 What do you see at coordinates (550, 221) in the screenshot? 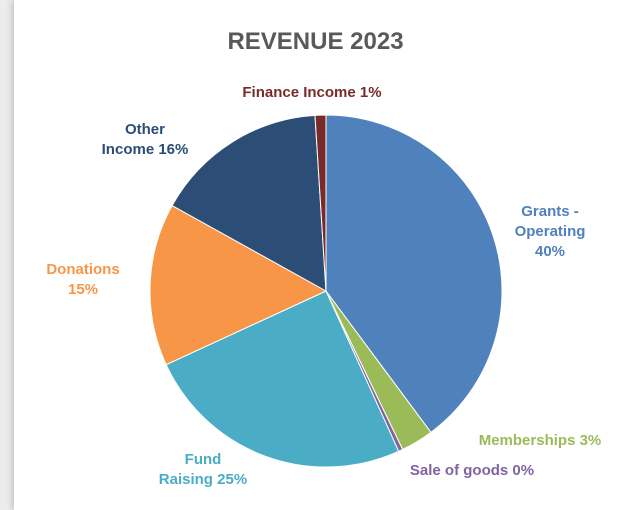
I see `category-label: Grants - Operating` at bounding box center [550, 221].